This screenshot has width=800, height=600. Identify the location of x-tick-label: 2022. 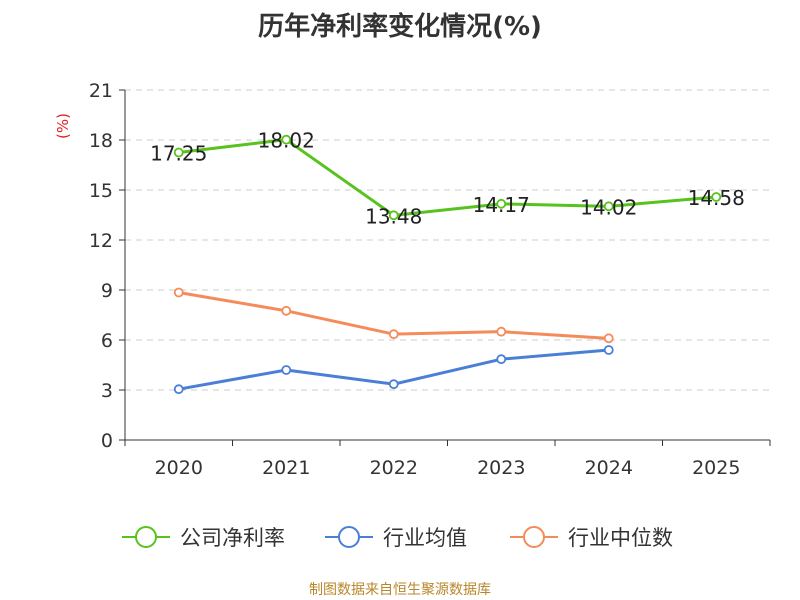
(394, 468).